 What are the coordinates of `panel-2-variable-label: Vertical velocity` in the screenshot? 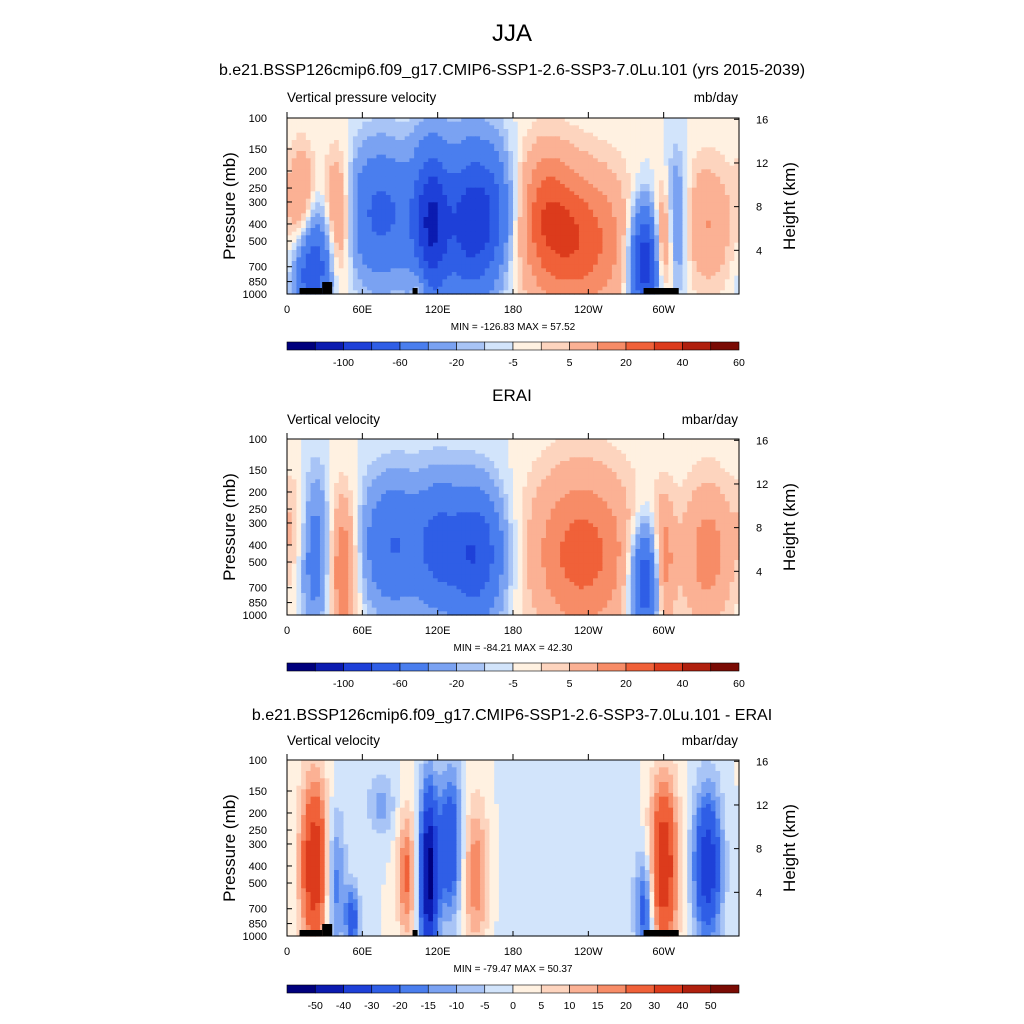 It's located at (334, 419).